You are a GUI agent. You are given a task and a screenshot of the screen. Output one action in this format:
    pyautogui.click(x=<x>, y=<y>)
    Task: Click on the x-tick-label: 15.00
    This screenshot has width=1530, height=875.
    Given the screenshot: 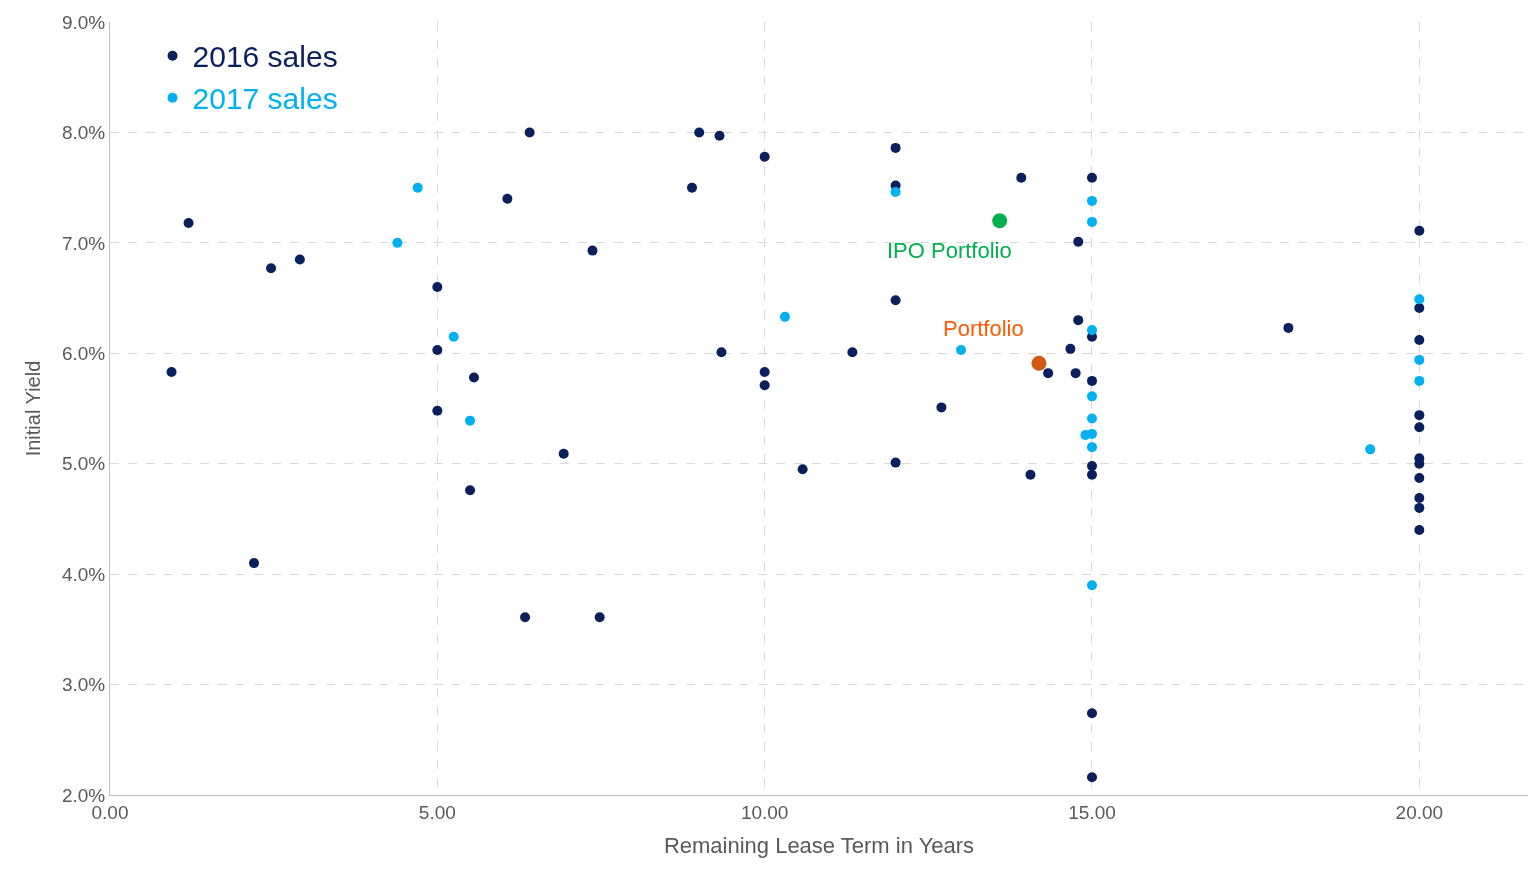 What is the action you would take?
    pyautogui.click(x=1092, y=812)
    